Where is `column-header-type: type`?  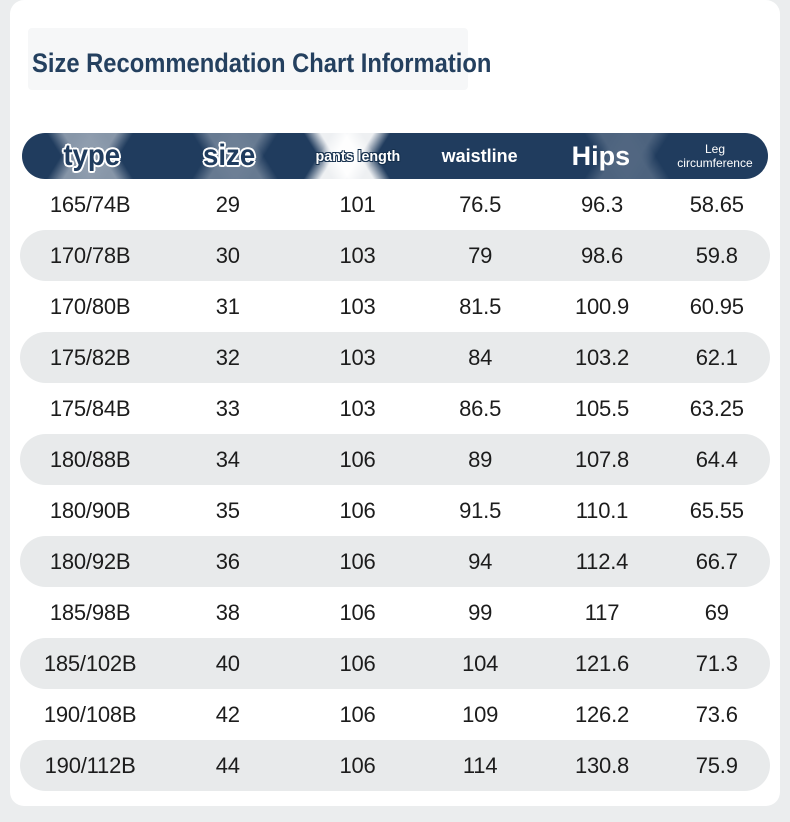 column-header-type: type is located at coordinates (92, 155).